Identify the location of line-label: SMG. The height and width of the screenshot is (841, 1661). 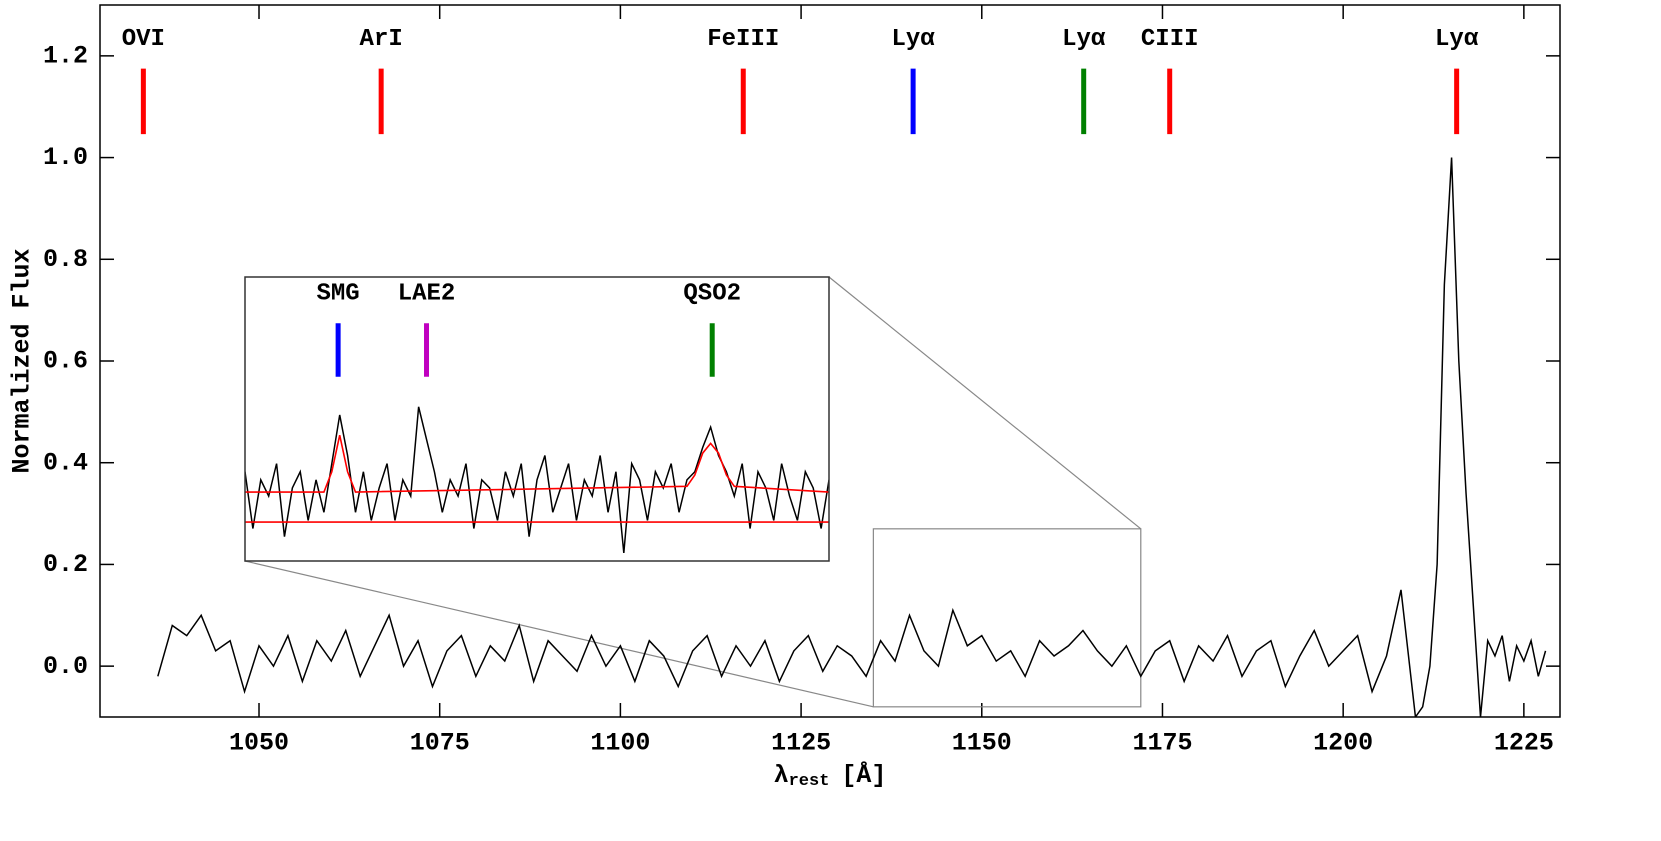
(338, 294).